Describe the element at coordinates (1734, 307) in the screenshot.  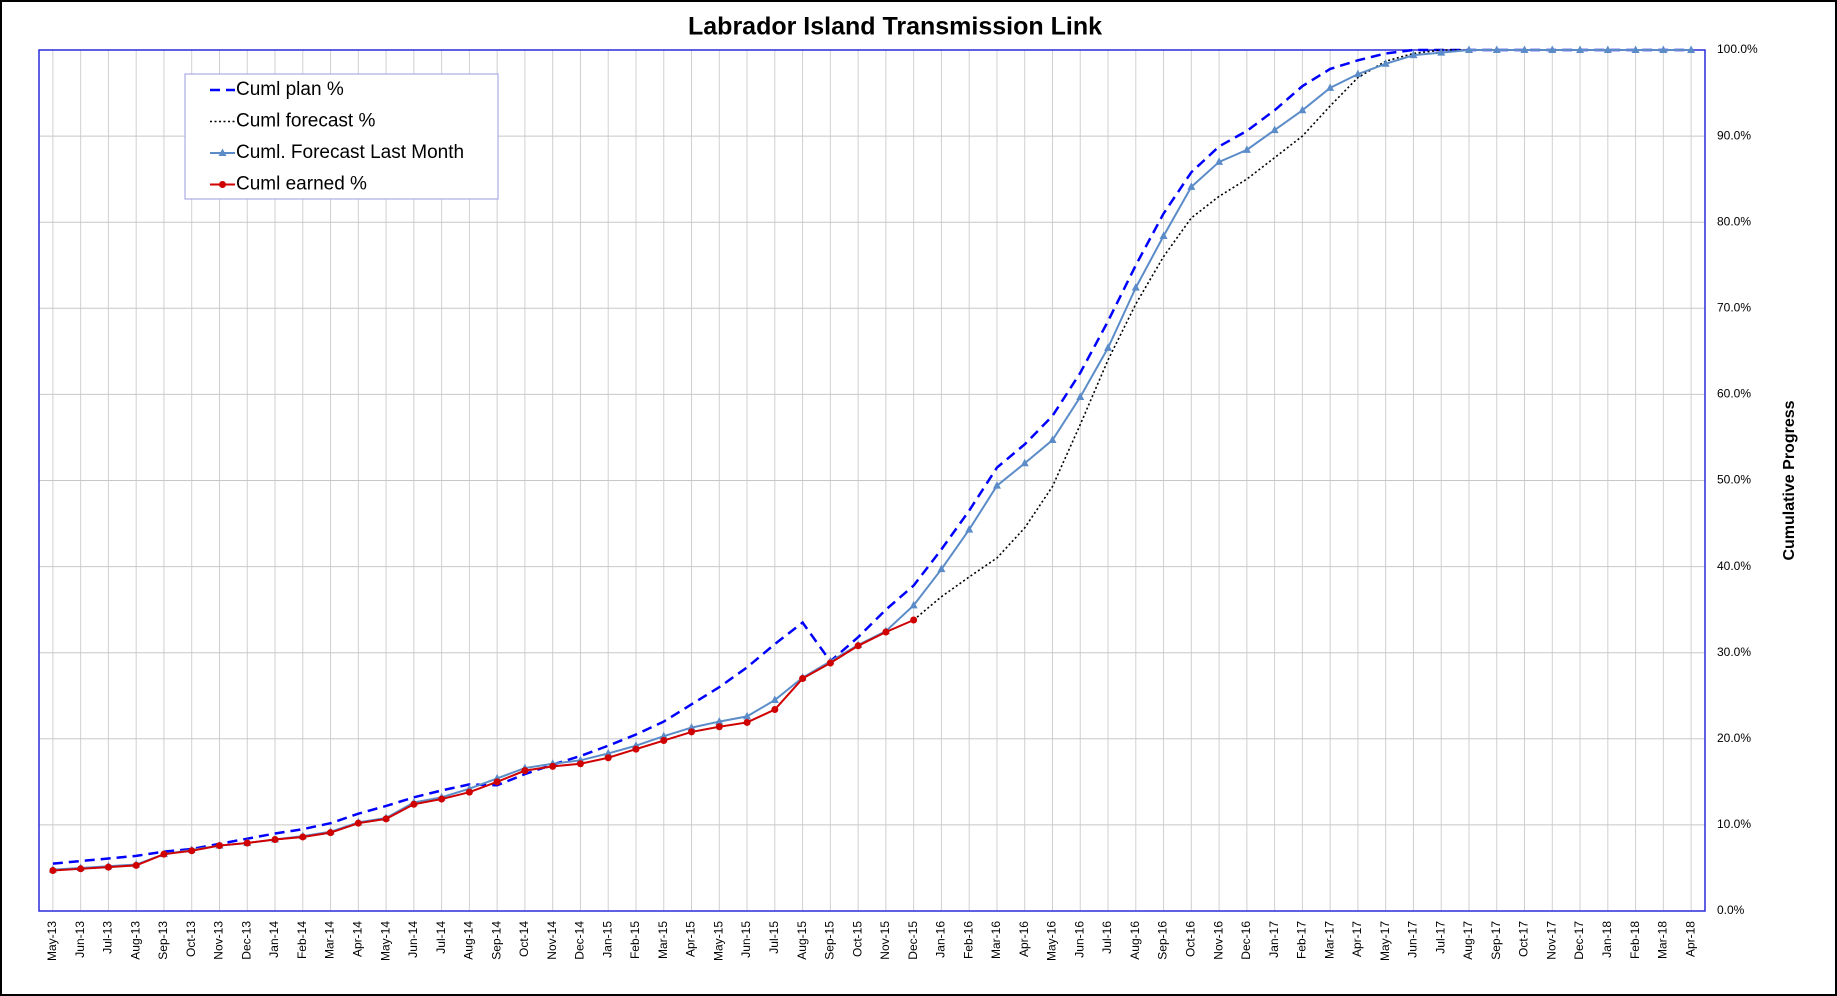
I see `y-tick-label: 70.0%` at that location.